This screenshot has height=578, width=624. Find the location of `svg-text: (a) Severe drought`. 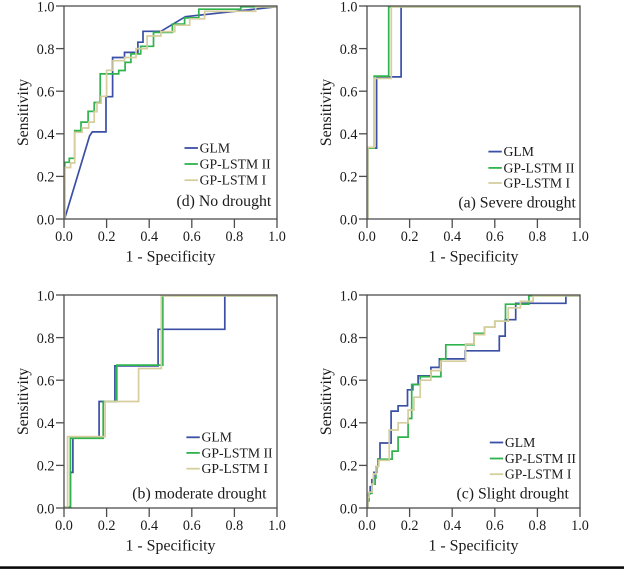

svg-text: (a) Severe drought is located at coordinates (517, 202).